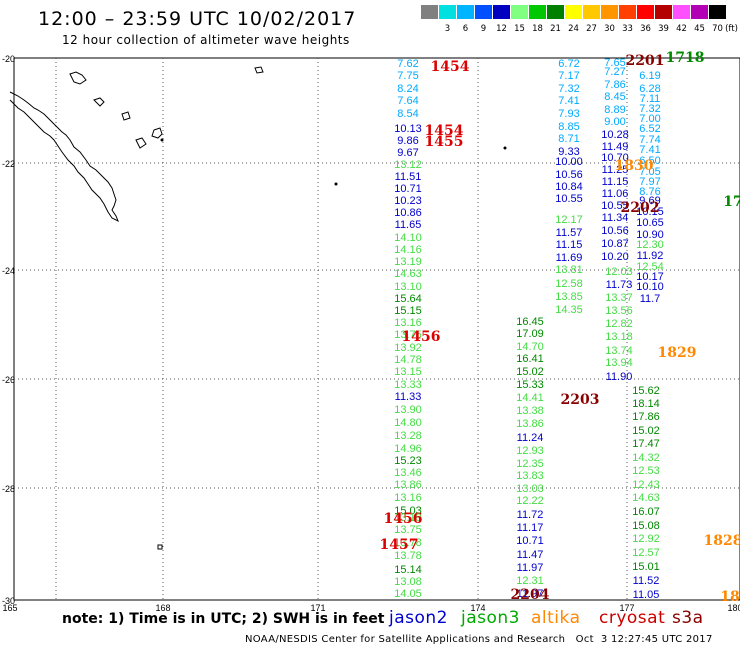 This screenshot has width=740, height=650. Describe the element at coordinates (569, 220) in the screenshot. I see `wave-height-value: 12.17` at that location.